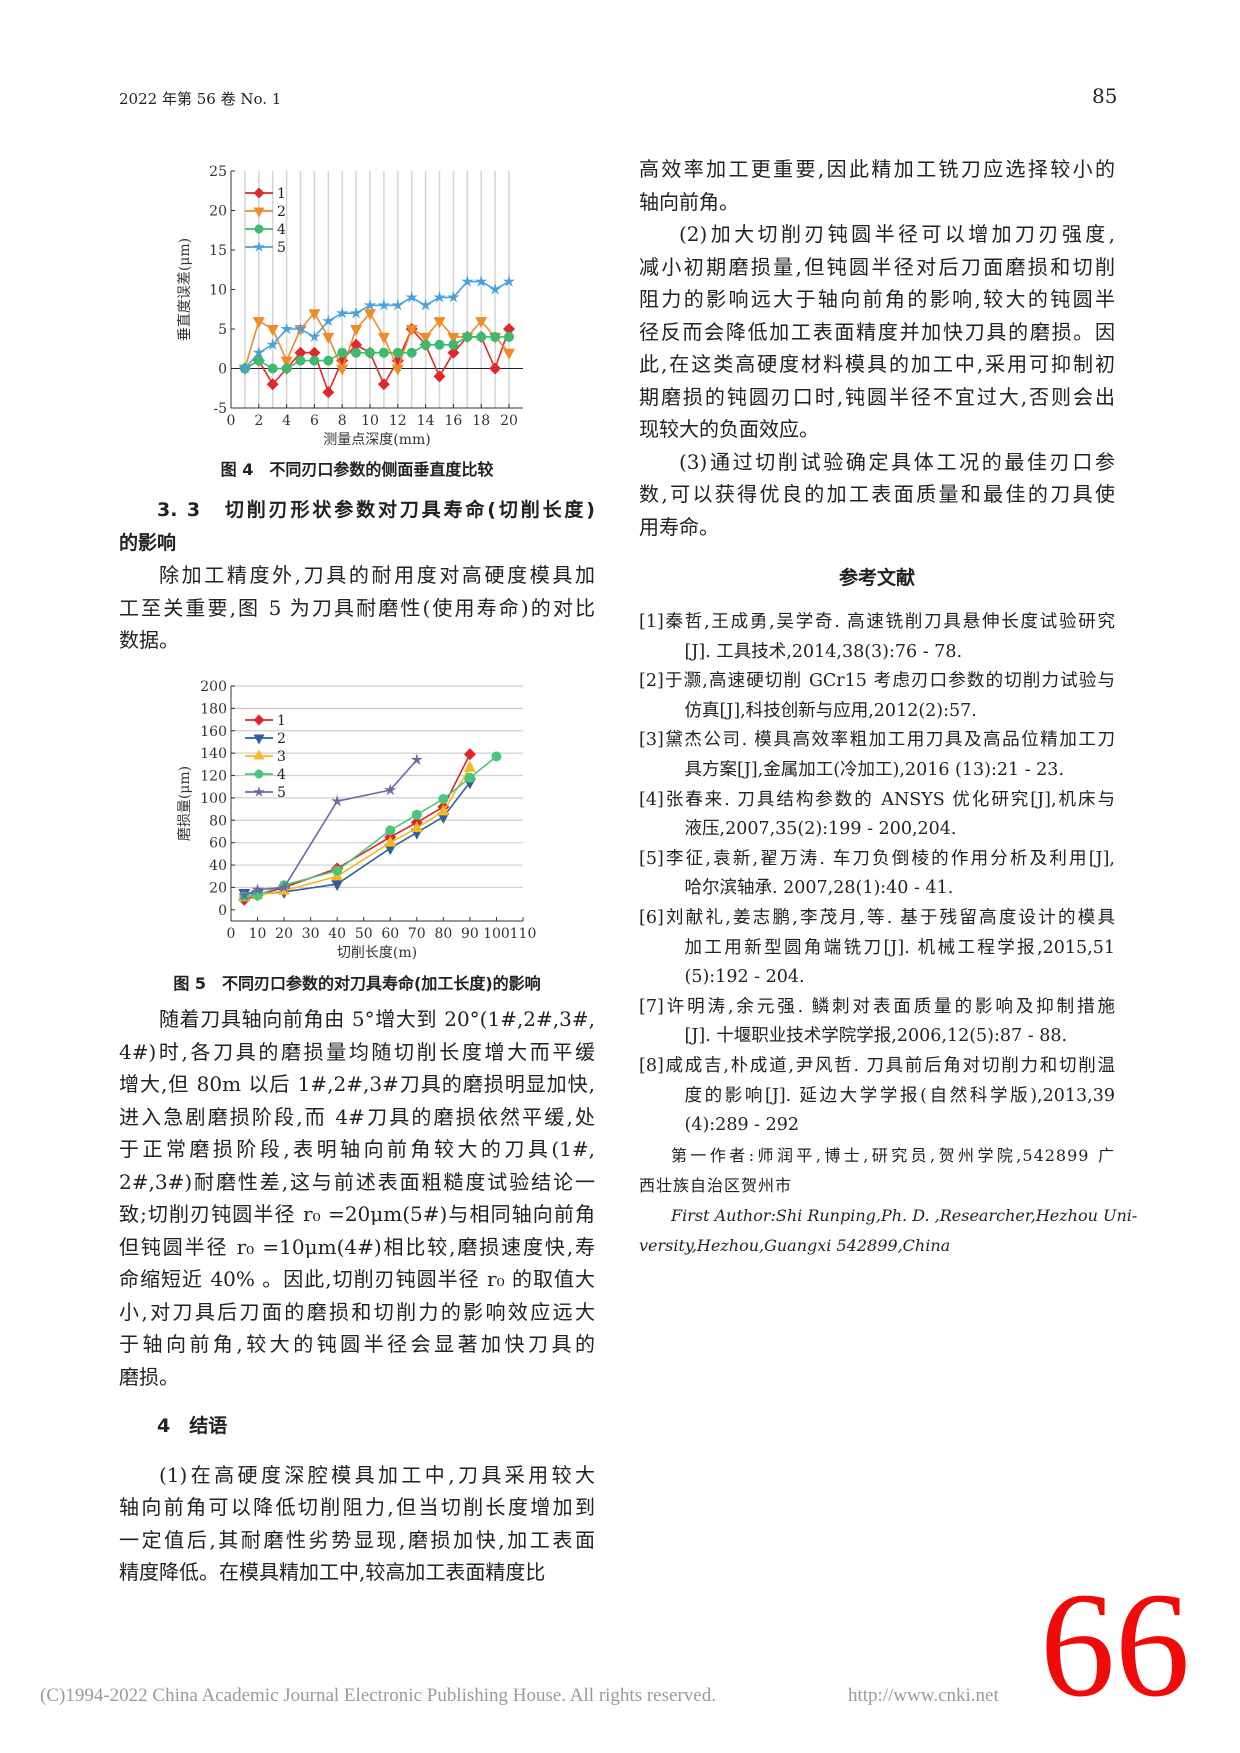 The image size is (1240, 1753). Describe the element at coordinates (231, 934) in the screenshot. I see `x-tick-label: 0` at that location.